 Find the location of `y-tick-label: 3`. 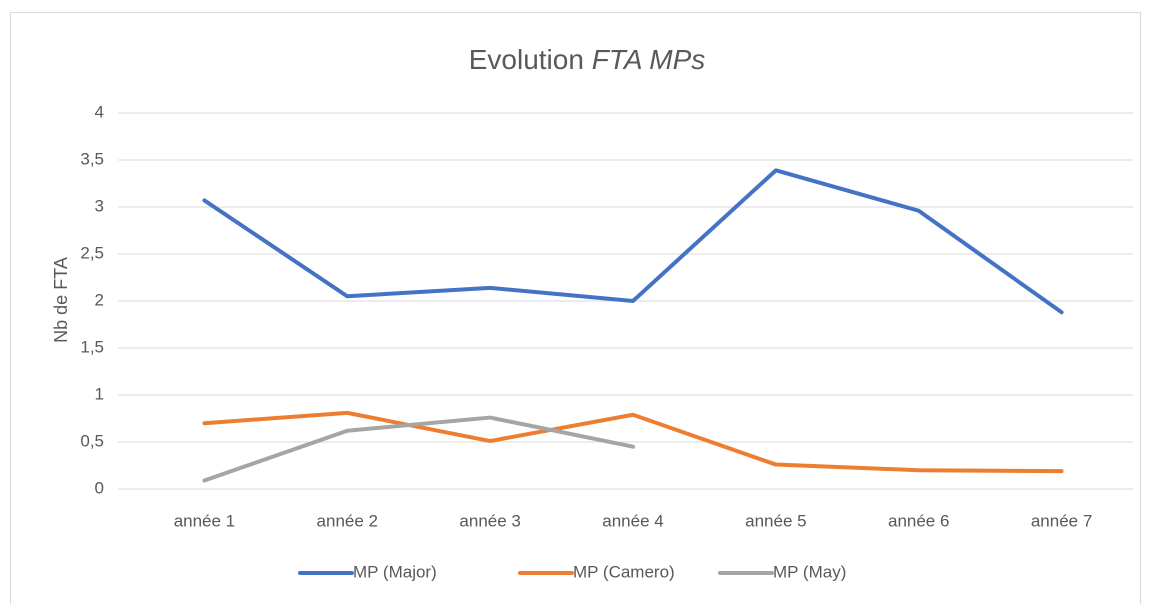

y-tick-label: 3 is located at coordinates (99, 205).